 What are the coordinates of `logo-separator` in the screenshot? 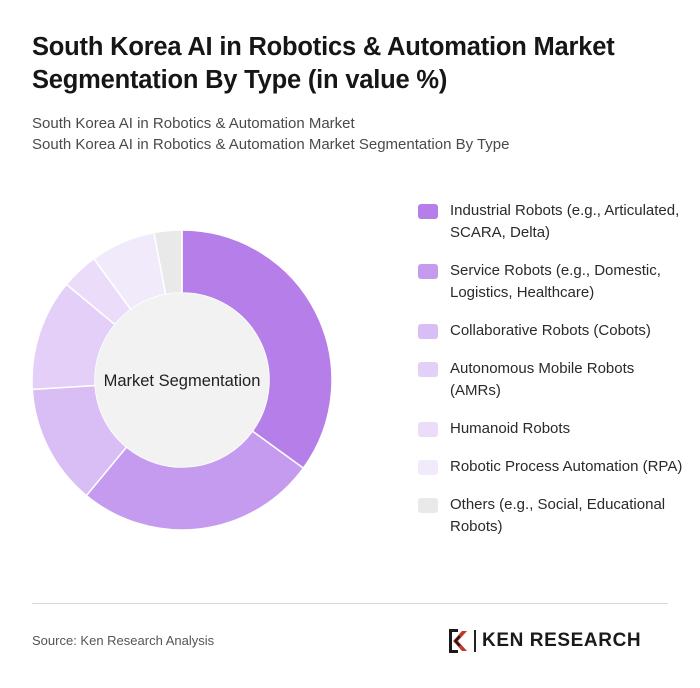 It's located at (475, 641).